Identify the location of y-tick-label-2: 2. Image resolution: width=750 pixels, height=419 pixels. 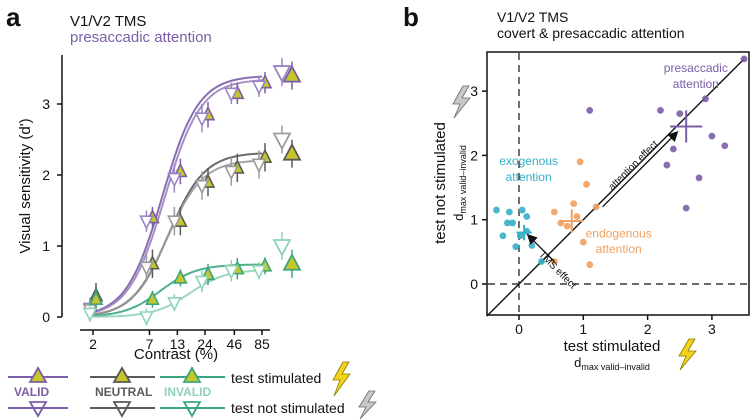
(46, 175).